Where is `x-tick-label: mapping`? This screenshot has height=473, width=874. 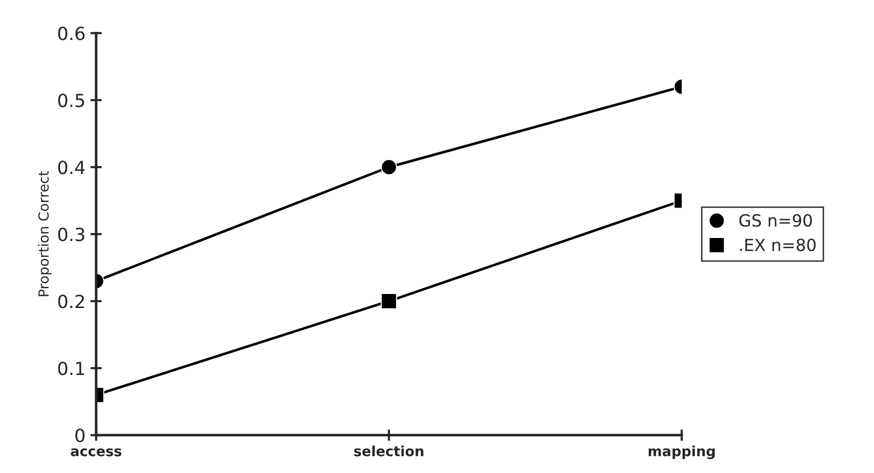 x-tick-label: mapping is located at coordinates (681, 453).